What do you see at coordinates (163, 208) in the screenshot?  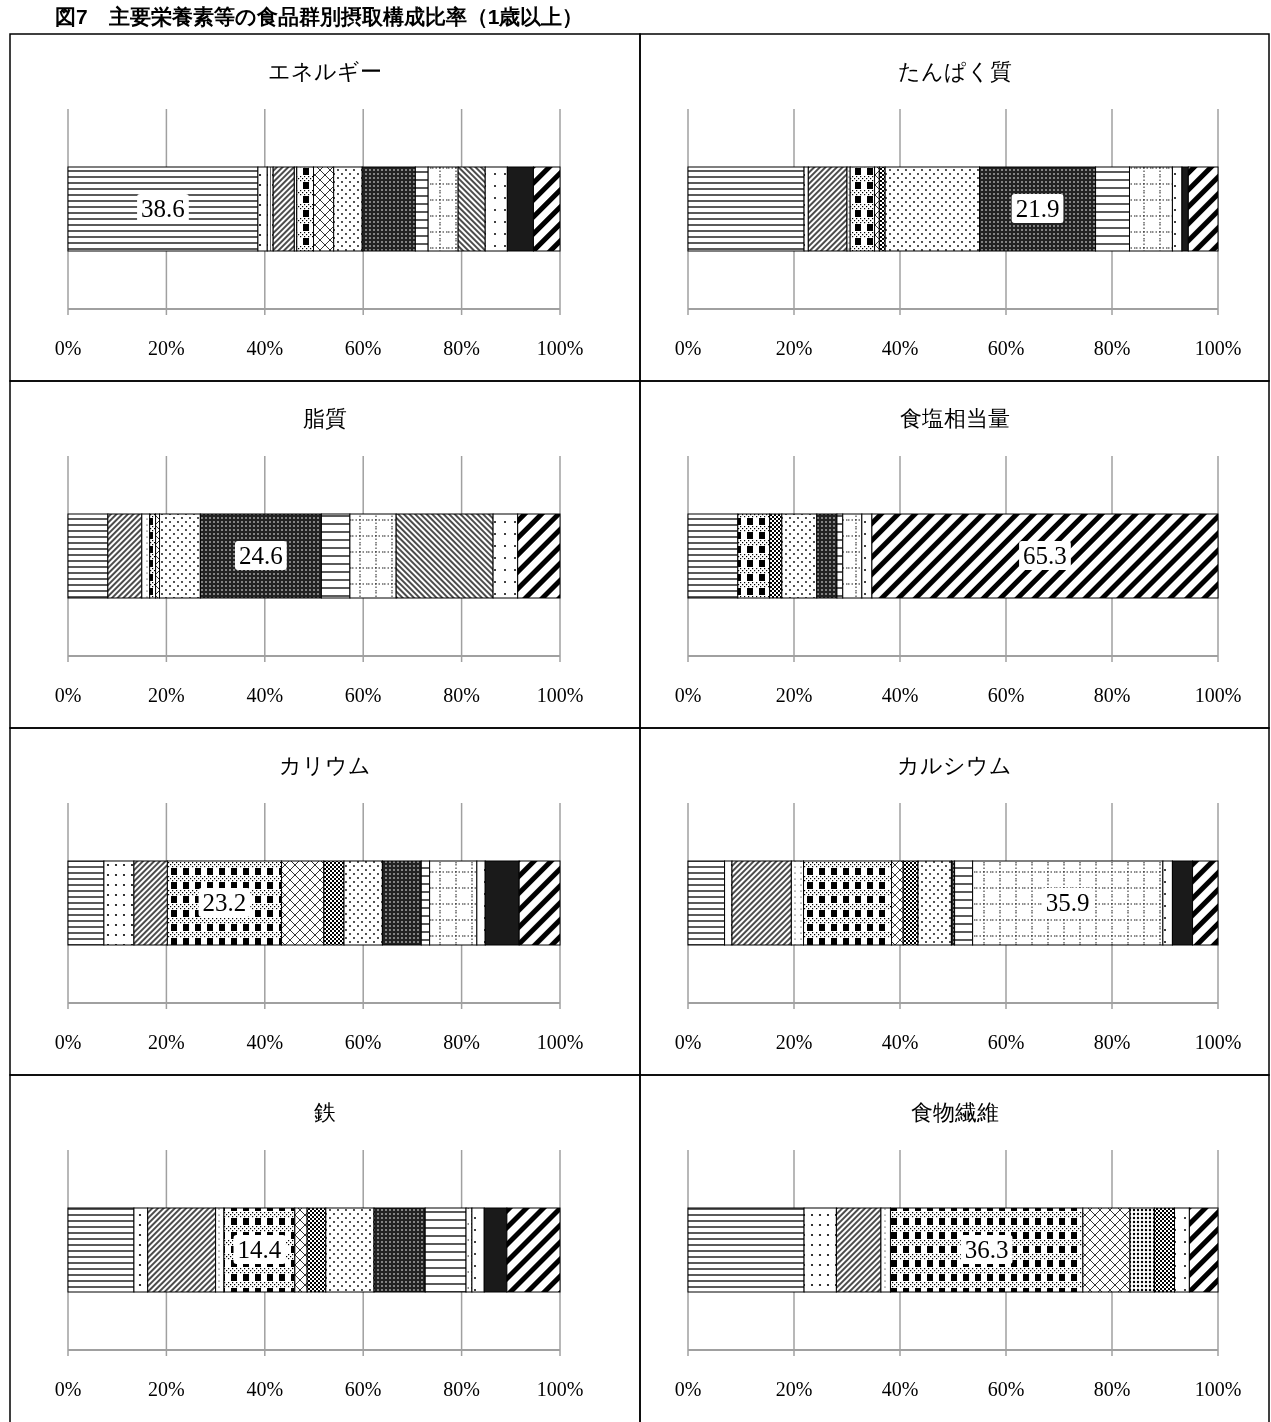 I see `data-label: 38.6` at bounding box center [163, 208].